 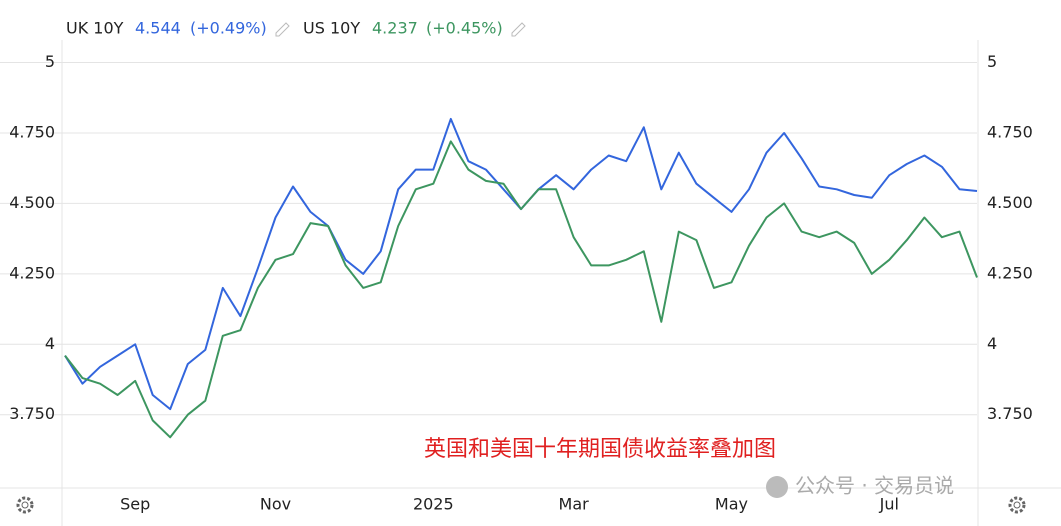 I want to click on y2-tick-label: 4, so click(x=992, y=343).